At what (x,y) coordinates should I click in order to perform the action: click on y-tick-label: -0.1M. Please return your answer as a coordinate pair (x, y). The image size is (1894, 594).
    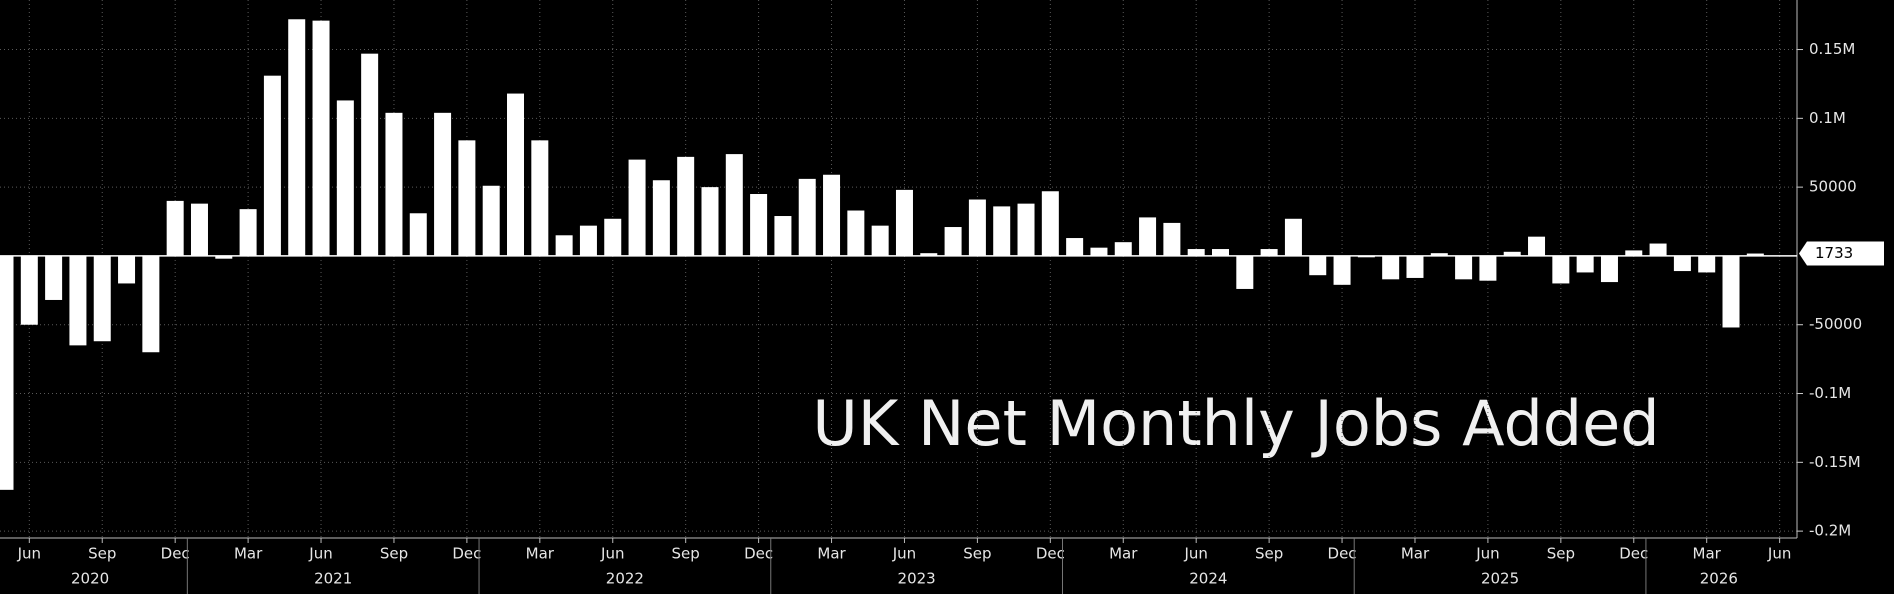
    Looking at the image, I should click on (1830, 393).